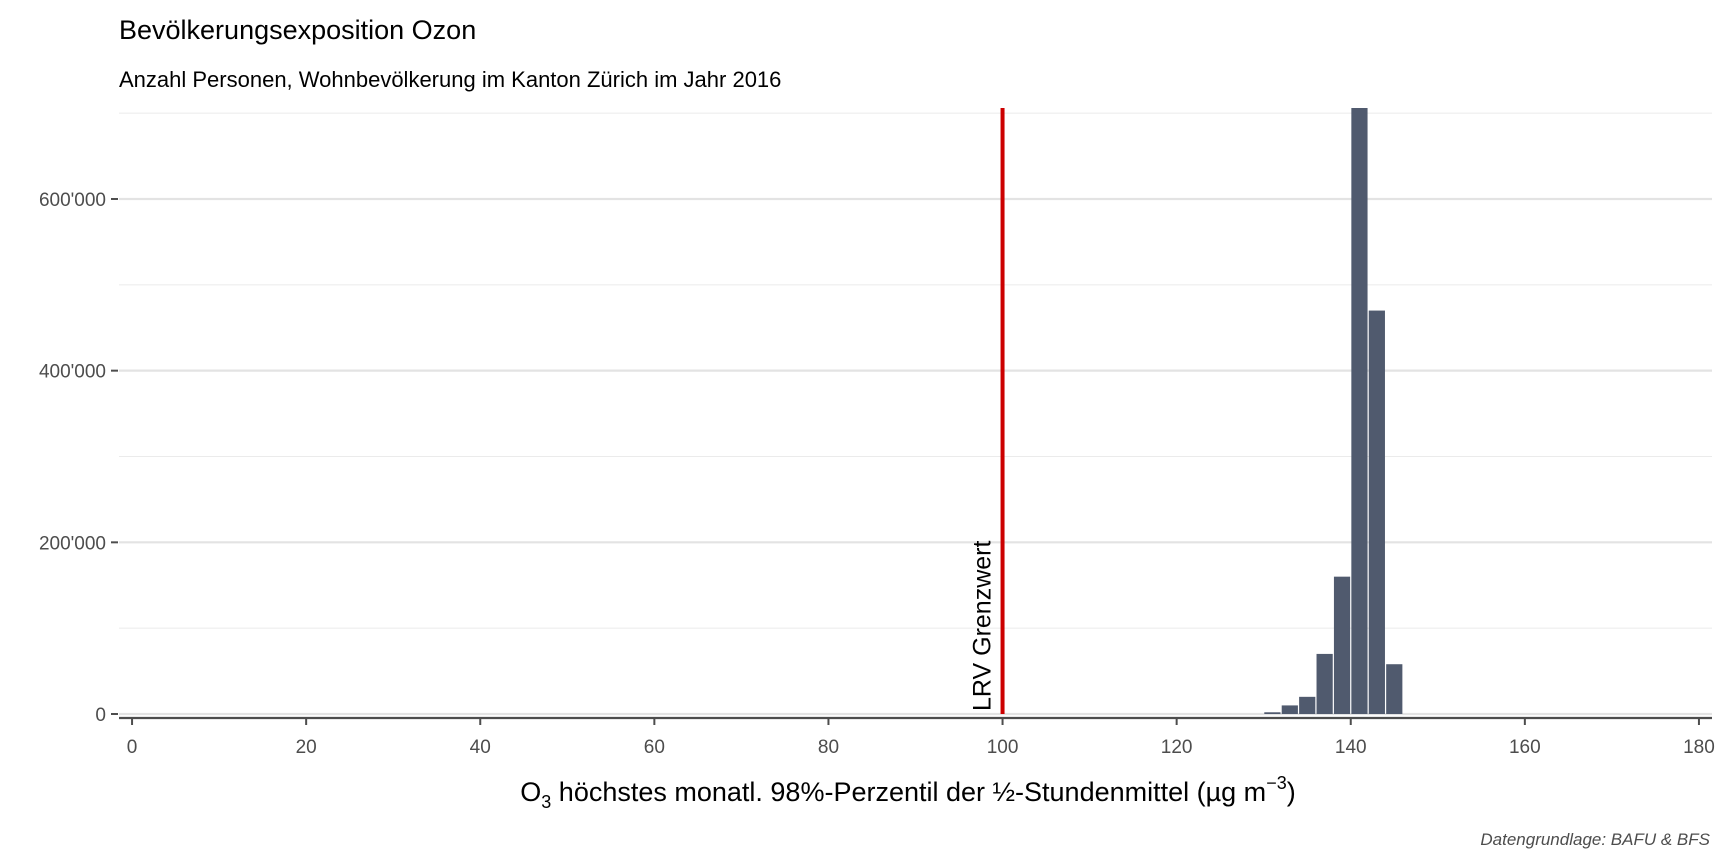  I want to click on x-axis-label-prefix: O, so click(530, 792).